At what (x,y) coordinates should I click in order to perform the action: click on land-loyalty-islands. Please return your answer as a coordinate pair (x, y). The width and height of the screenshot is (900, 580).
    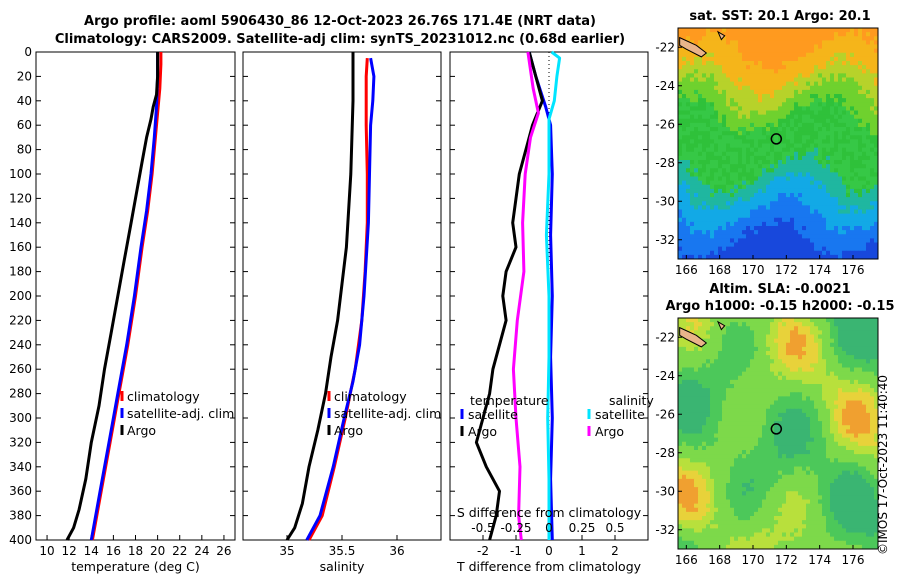
    Looking at the image, I should click on (721, 35).